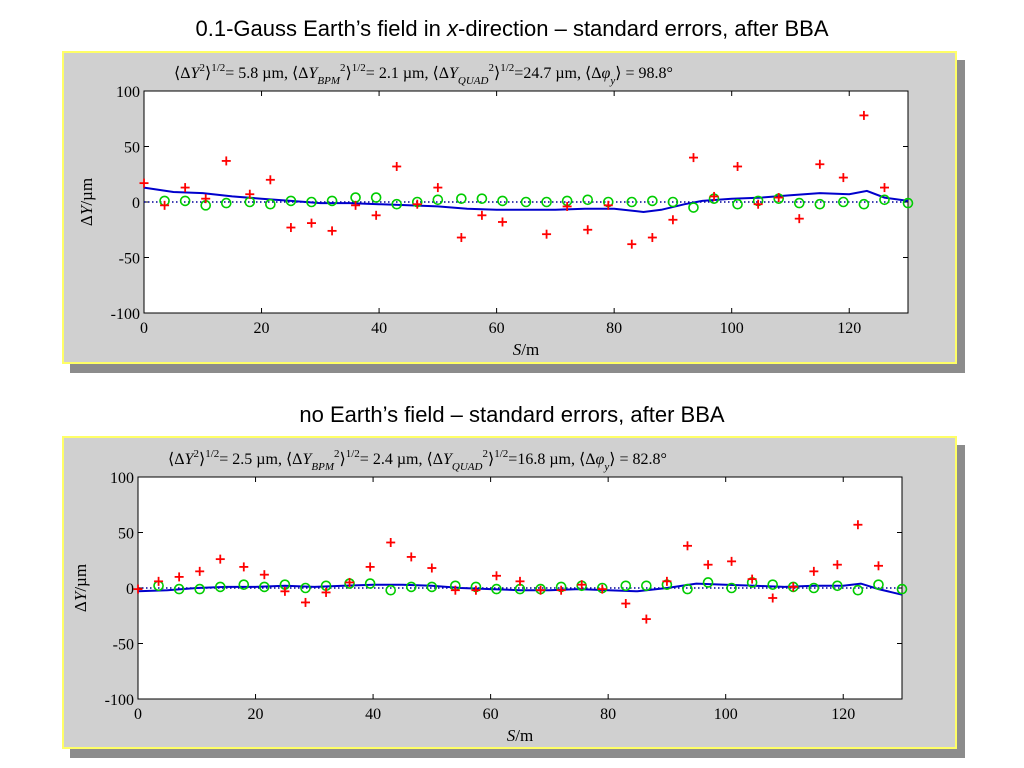 This screenshot has width=1024, height=768. What do you see at coordinates (732, 328) in the screenshot?
I see `x-tick-label: 100` at bounding box center [732, 328].